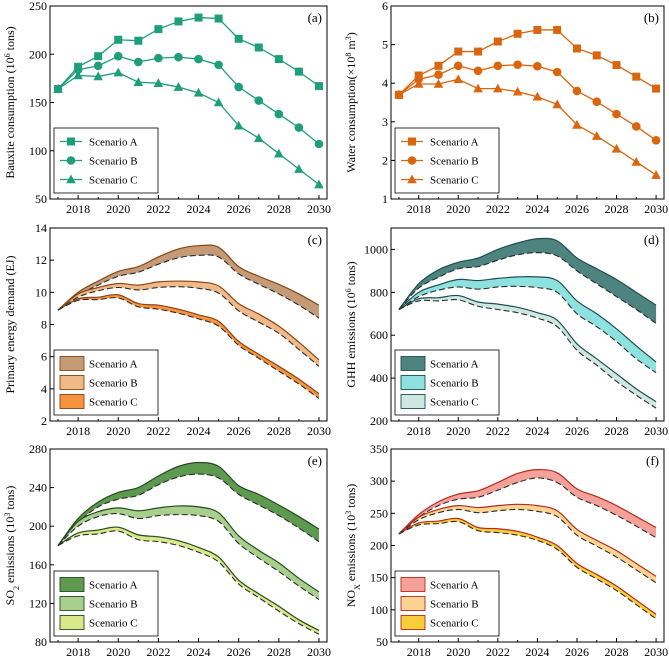 The width and height of the screenshot is (669, 659). Describe the element at coordinates (379, 449) in the screenshot. I see `y-tick-label: 350` at that location.